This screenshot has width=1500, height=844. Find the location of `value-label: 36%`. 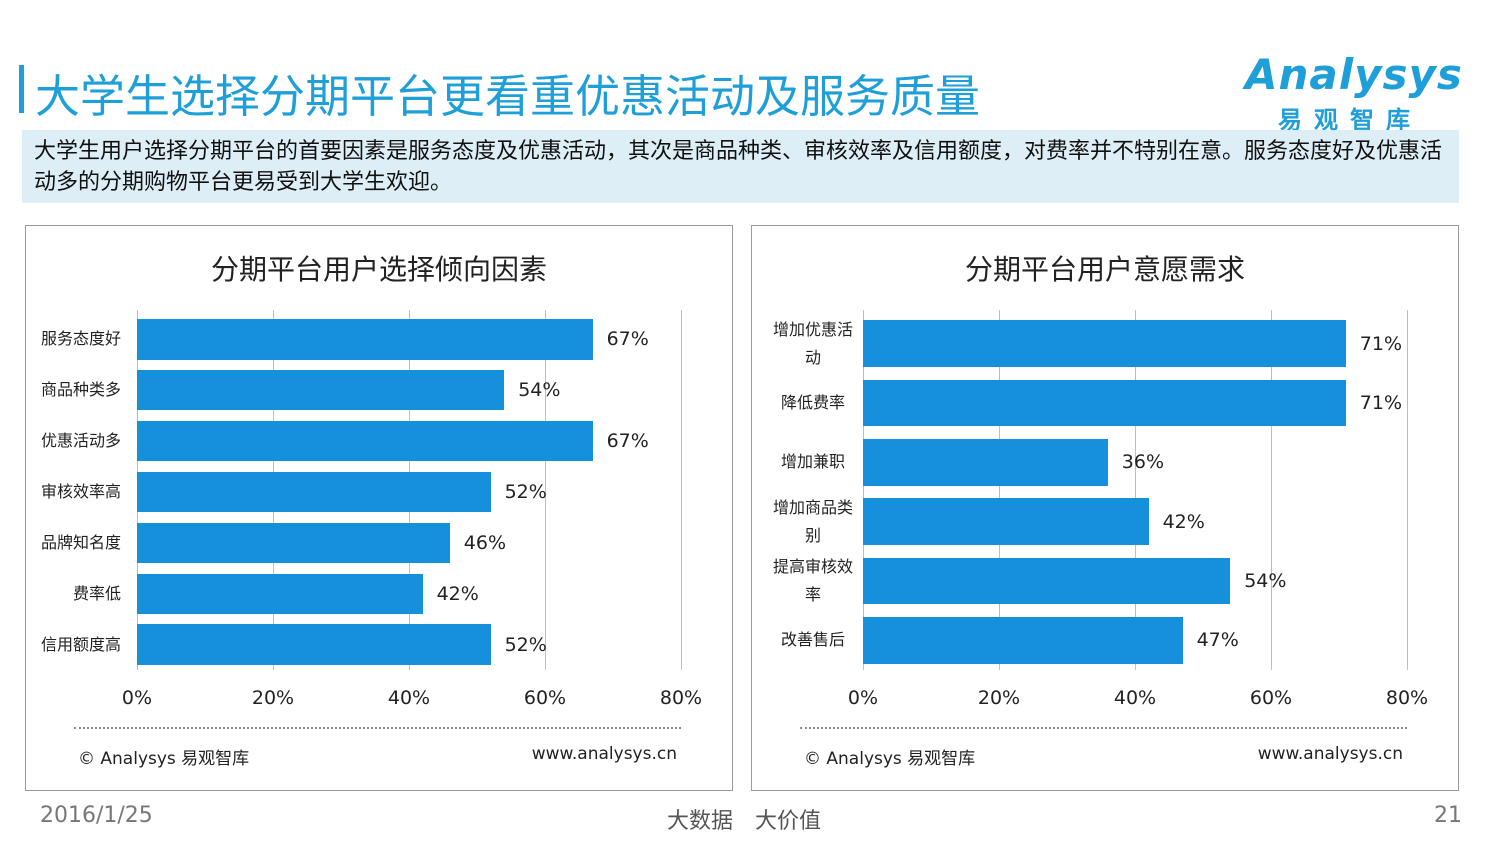

value-label: 36% is located at coordinates (1143, 462).